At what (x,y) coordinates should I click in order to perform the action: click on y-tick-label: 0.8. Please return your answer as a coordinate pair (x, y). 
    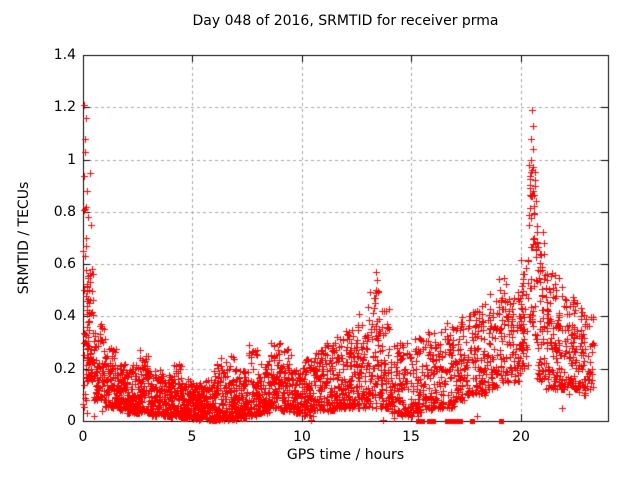
    Looking at the image, I should click on (64, 212).